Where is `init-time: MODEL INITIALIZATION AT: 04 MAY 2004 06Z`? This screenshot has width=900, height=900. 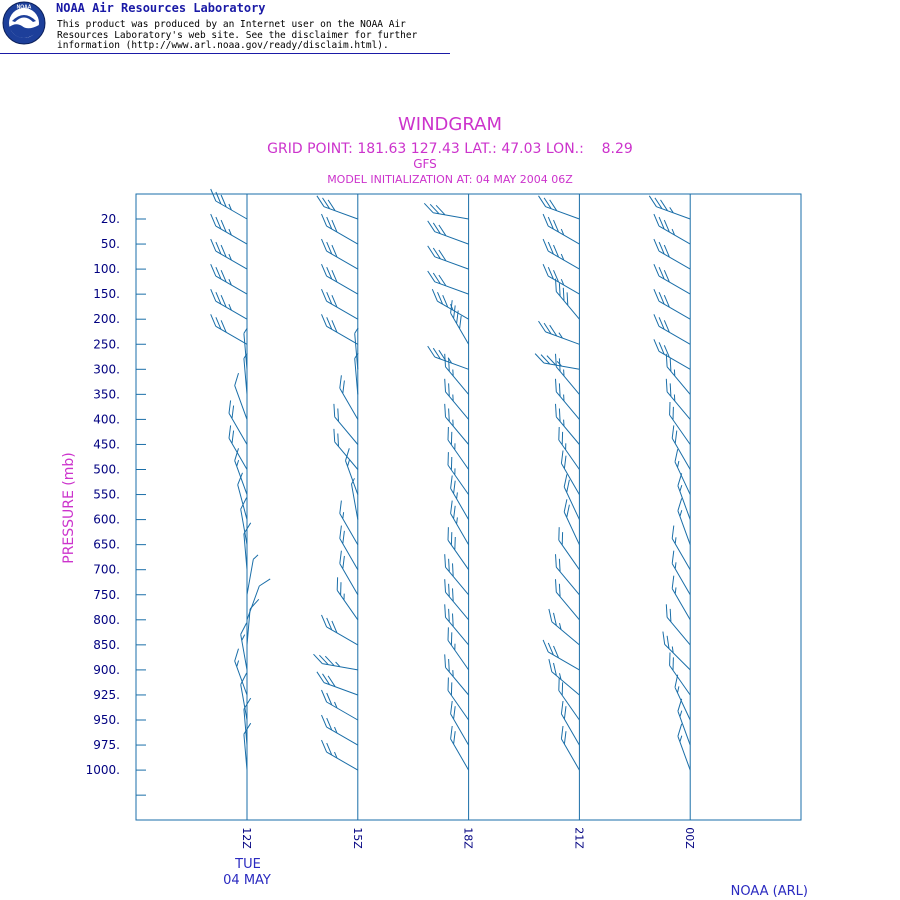 init-time: MODEL INITIALIZATION AT: 04 MAY 2004 06Z is located at coordinates (450, 179).